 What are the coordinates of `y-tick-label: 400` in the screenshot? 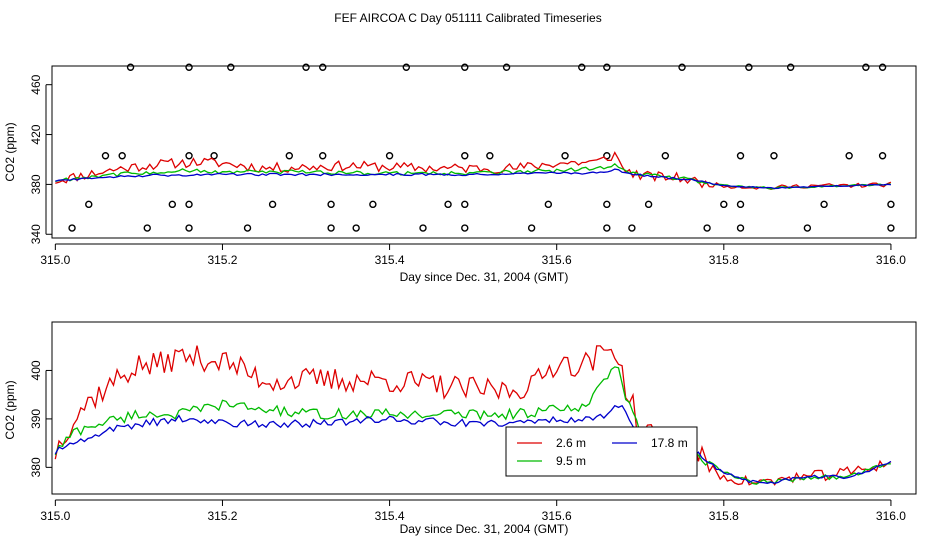 It's located at (36, 370).